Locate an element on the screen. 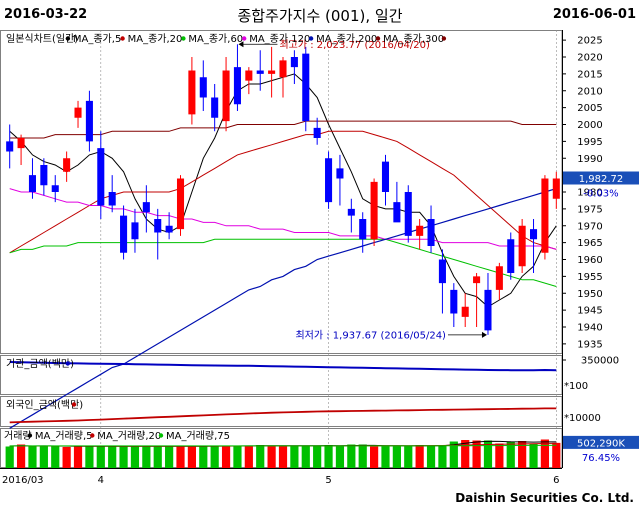 This screenshot has width=640, height=512. price-tick-label: 1955 is located at coordinates (589, 277).